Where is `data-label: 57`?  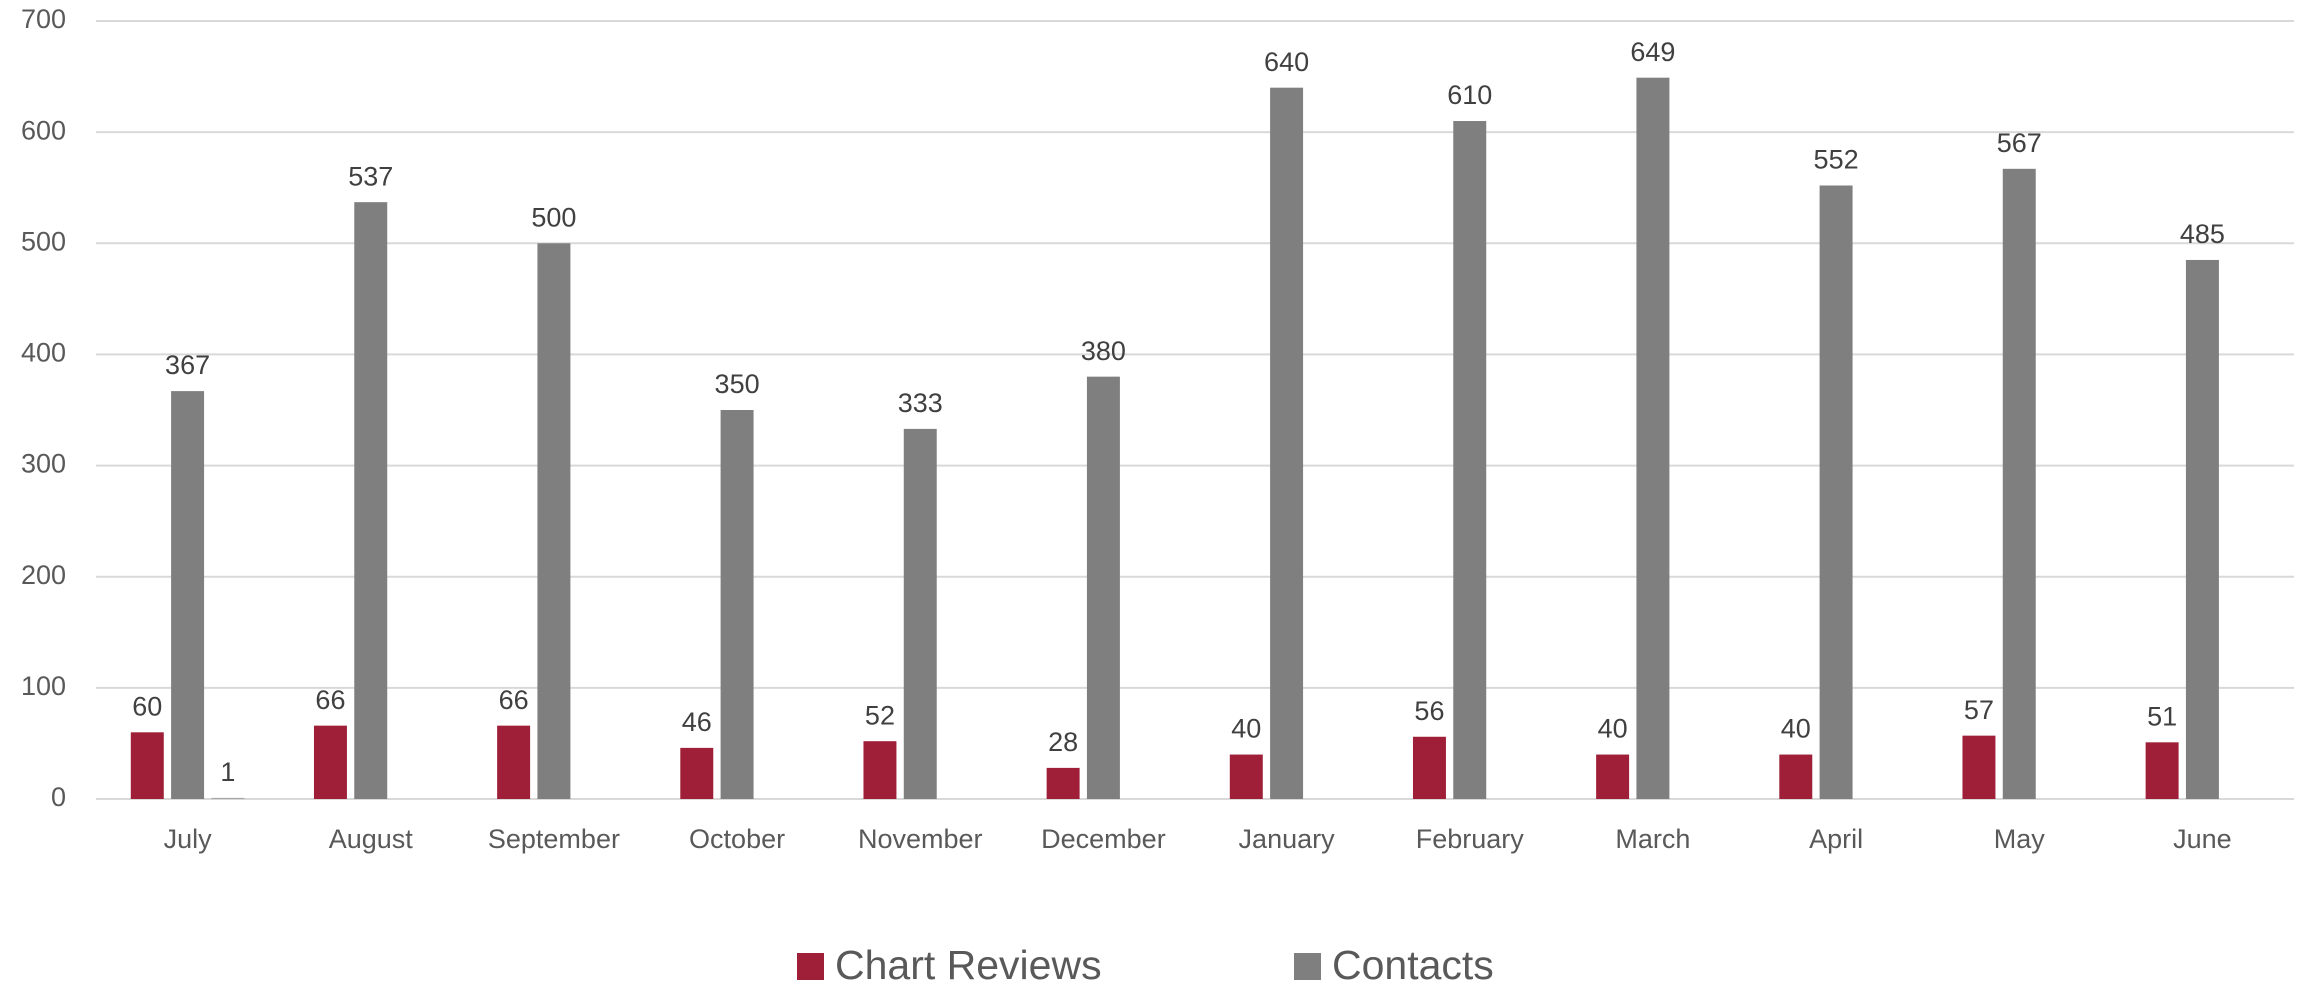 data-label: 57 is located at coordinates (1979, 710).